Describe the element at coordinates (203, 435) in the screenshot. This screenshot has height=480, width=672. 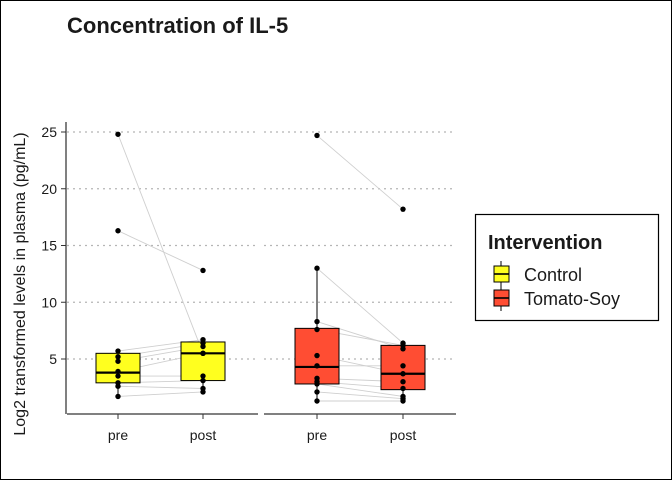
I see `x-tick-label-post-panel-0: post` at that location.